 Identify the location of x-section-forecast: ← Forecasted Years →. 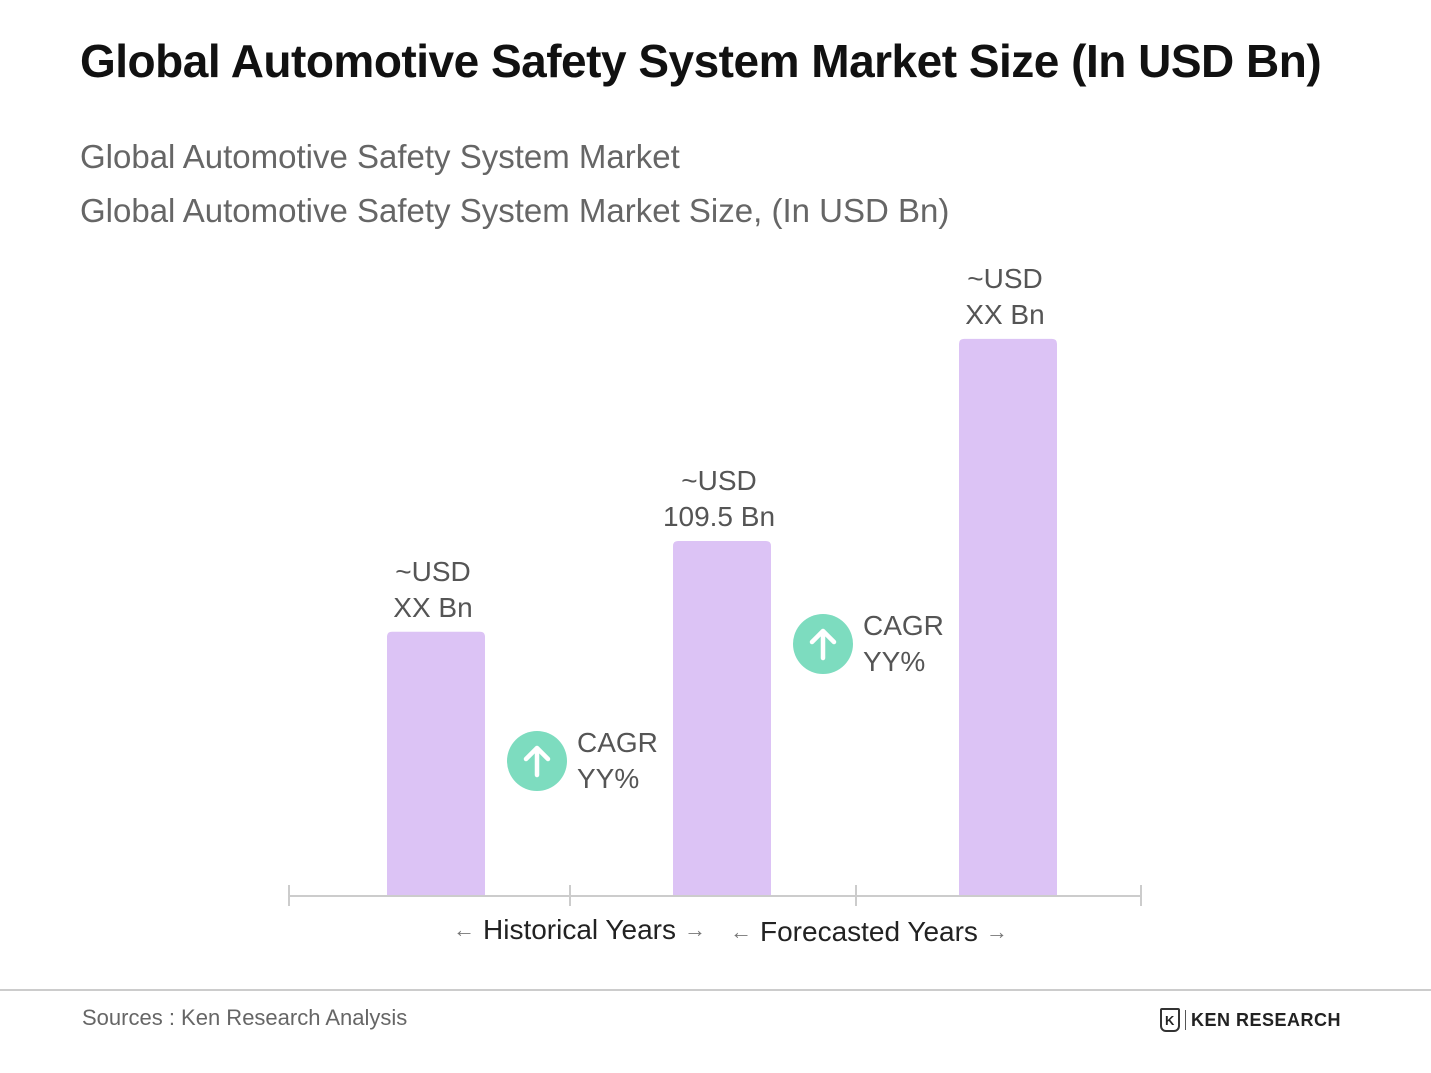
(869, 932).